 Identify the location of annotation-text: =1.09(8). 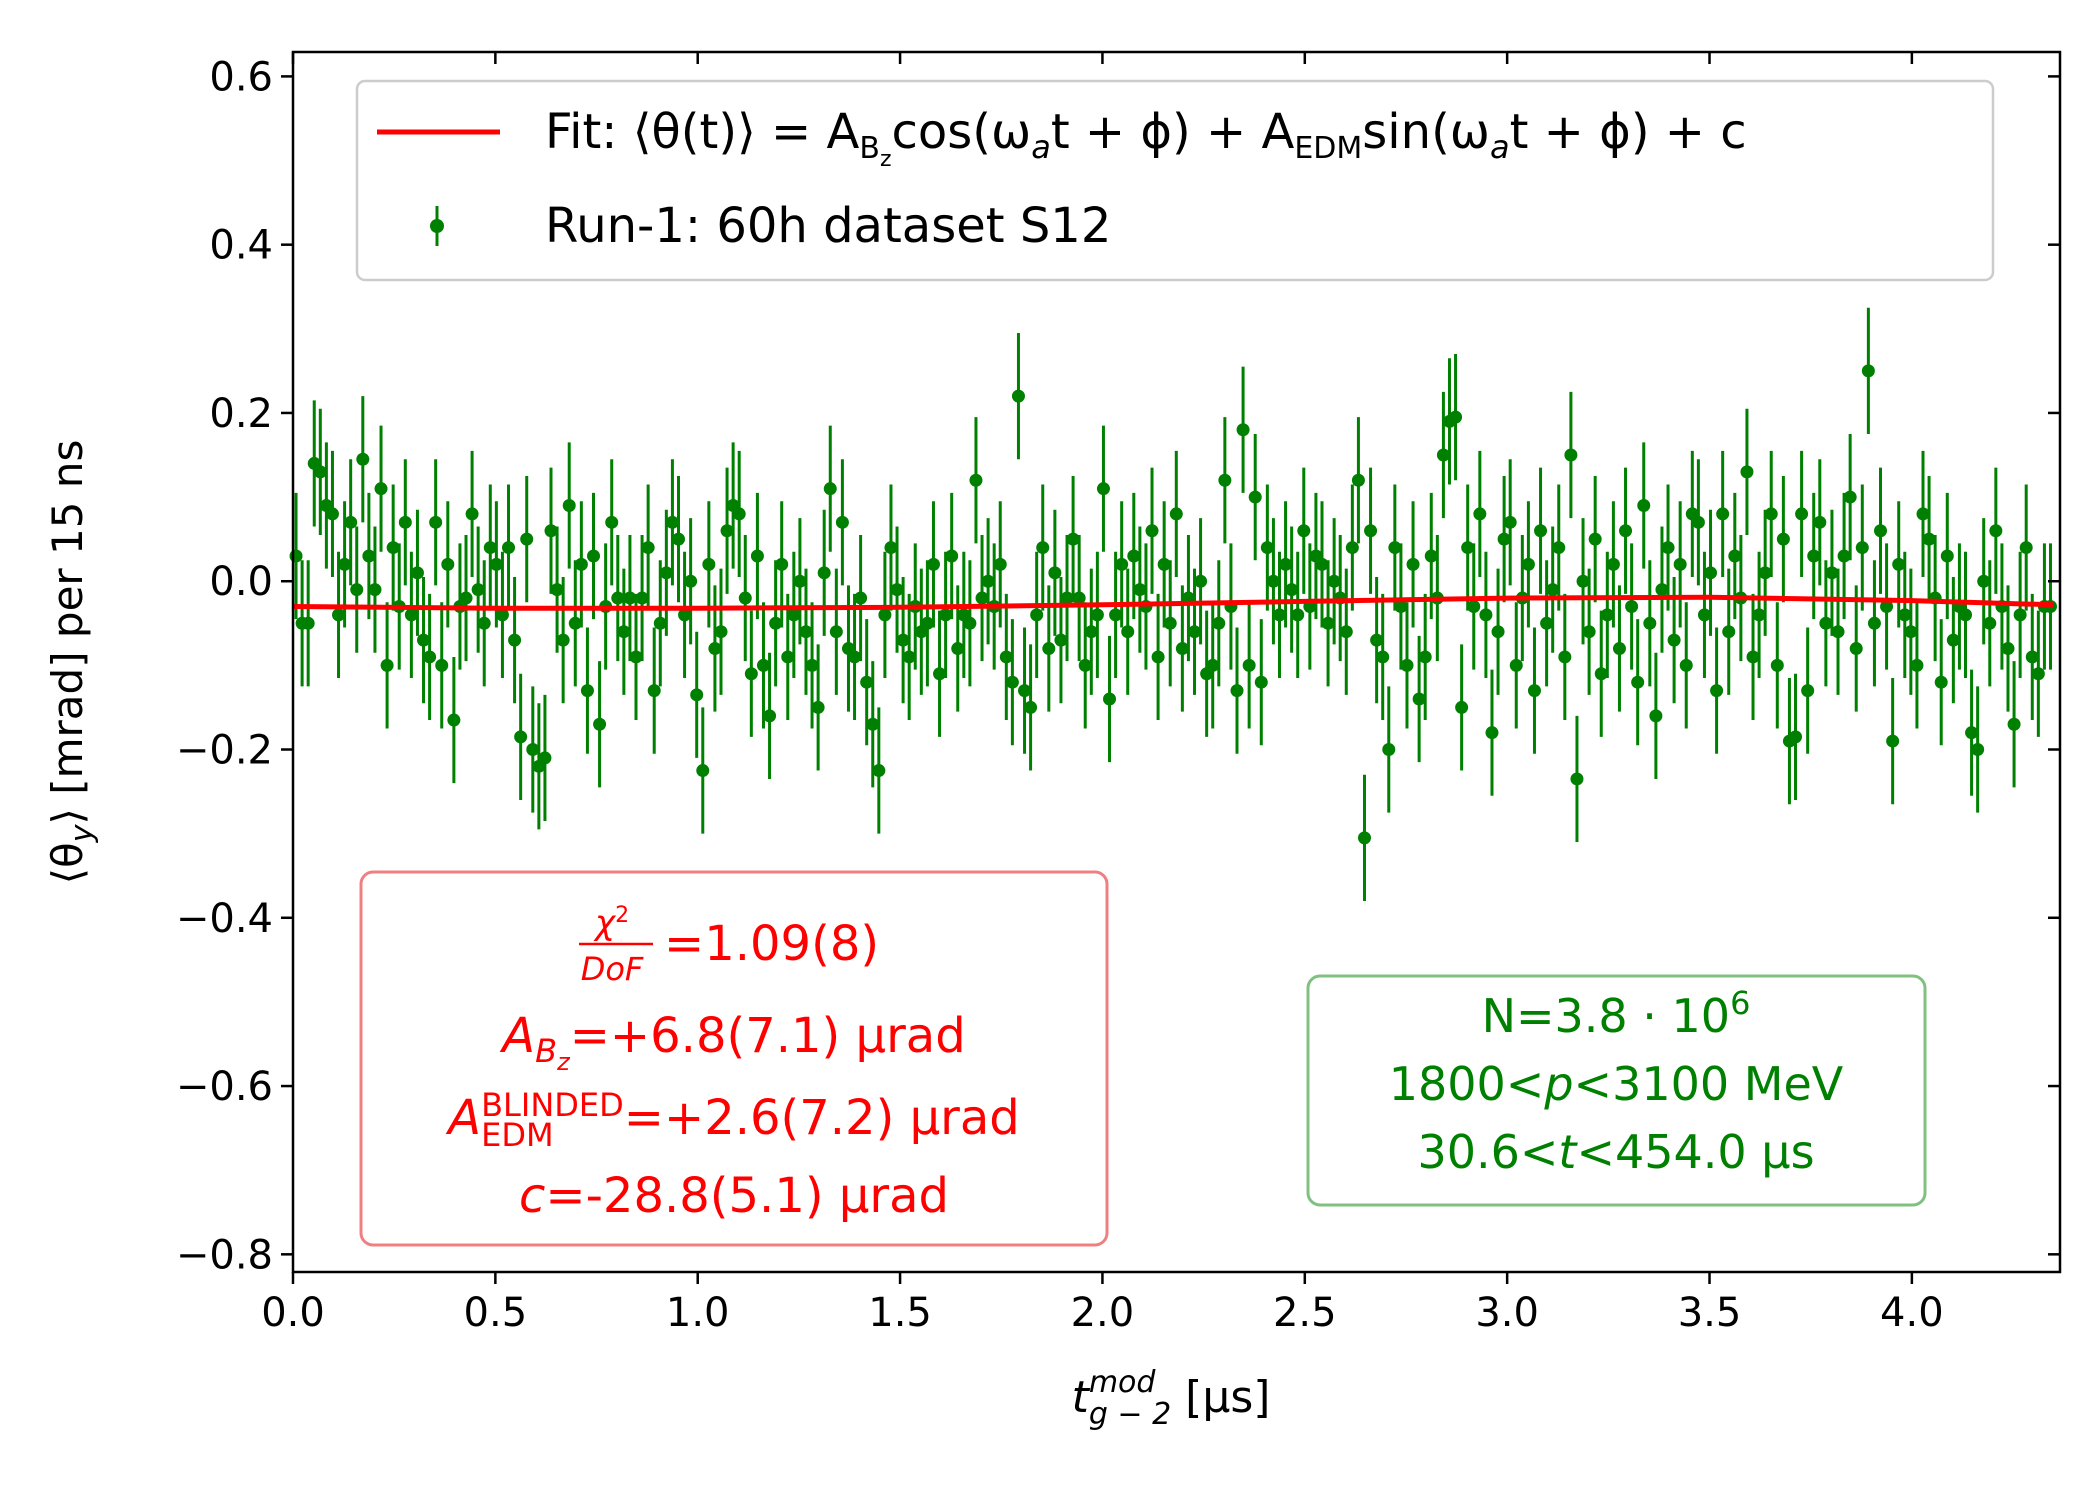
(771, 944).